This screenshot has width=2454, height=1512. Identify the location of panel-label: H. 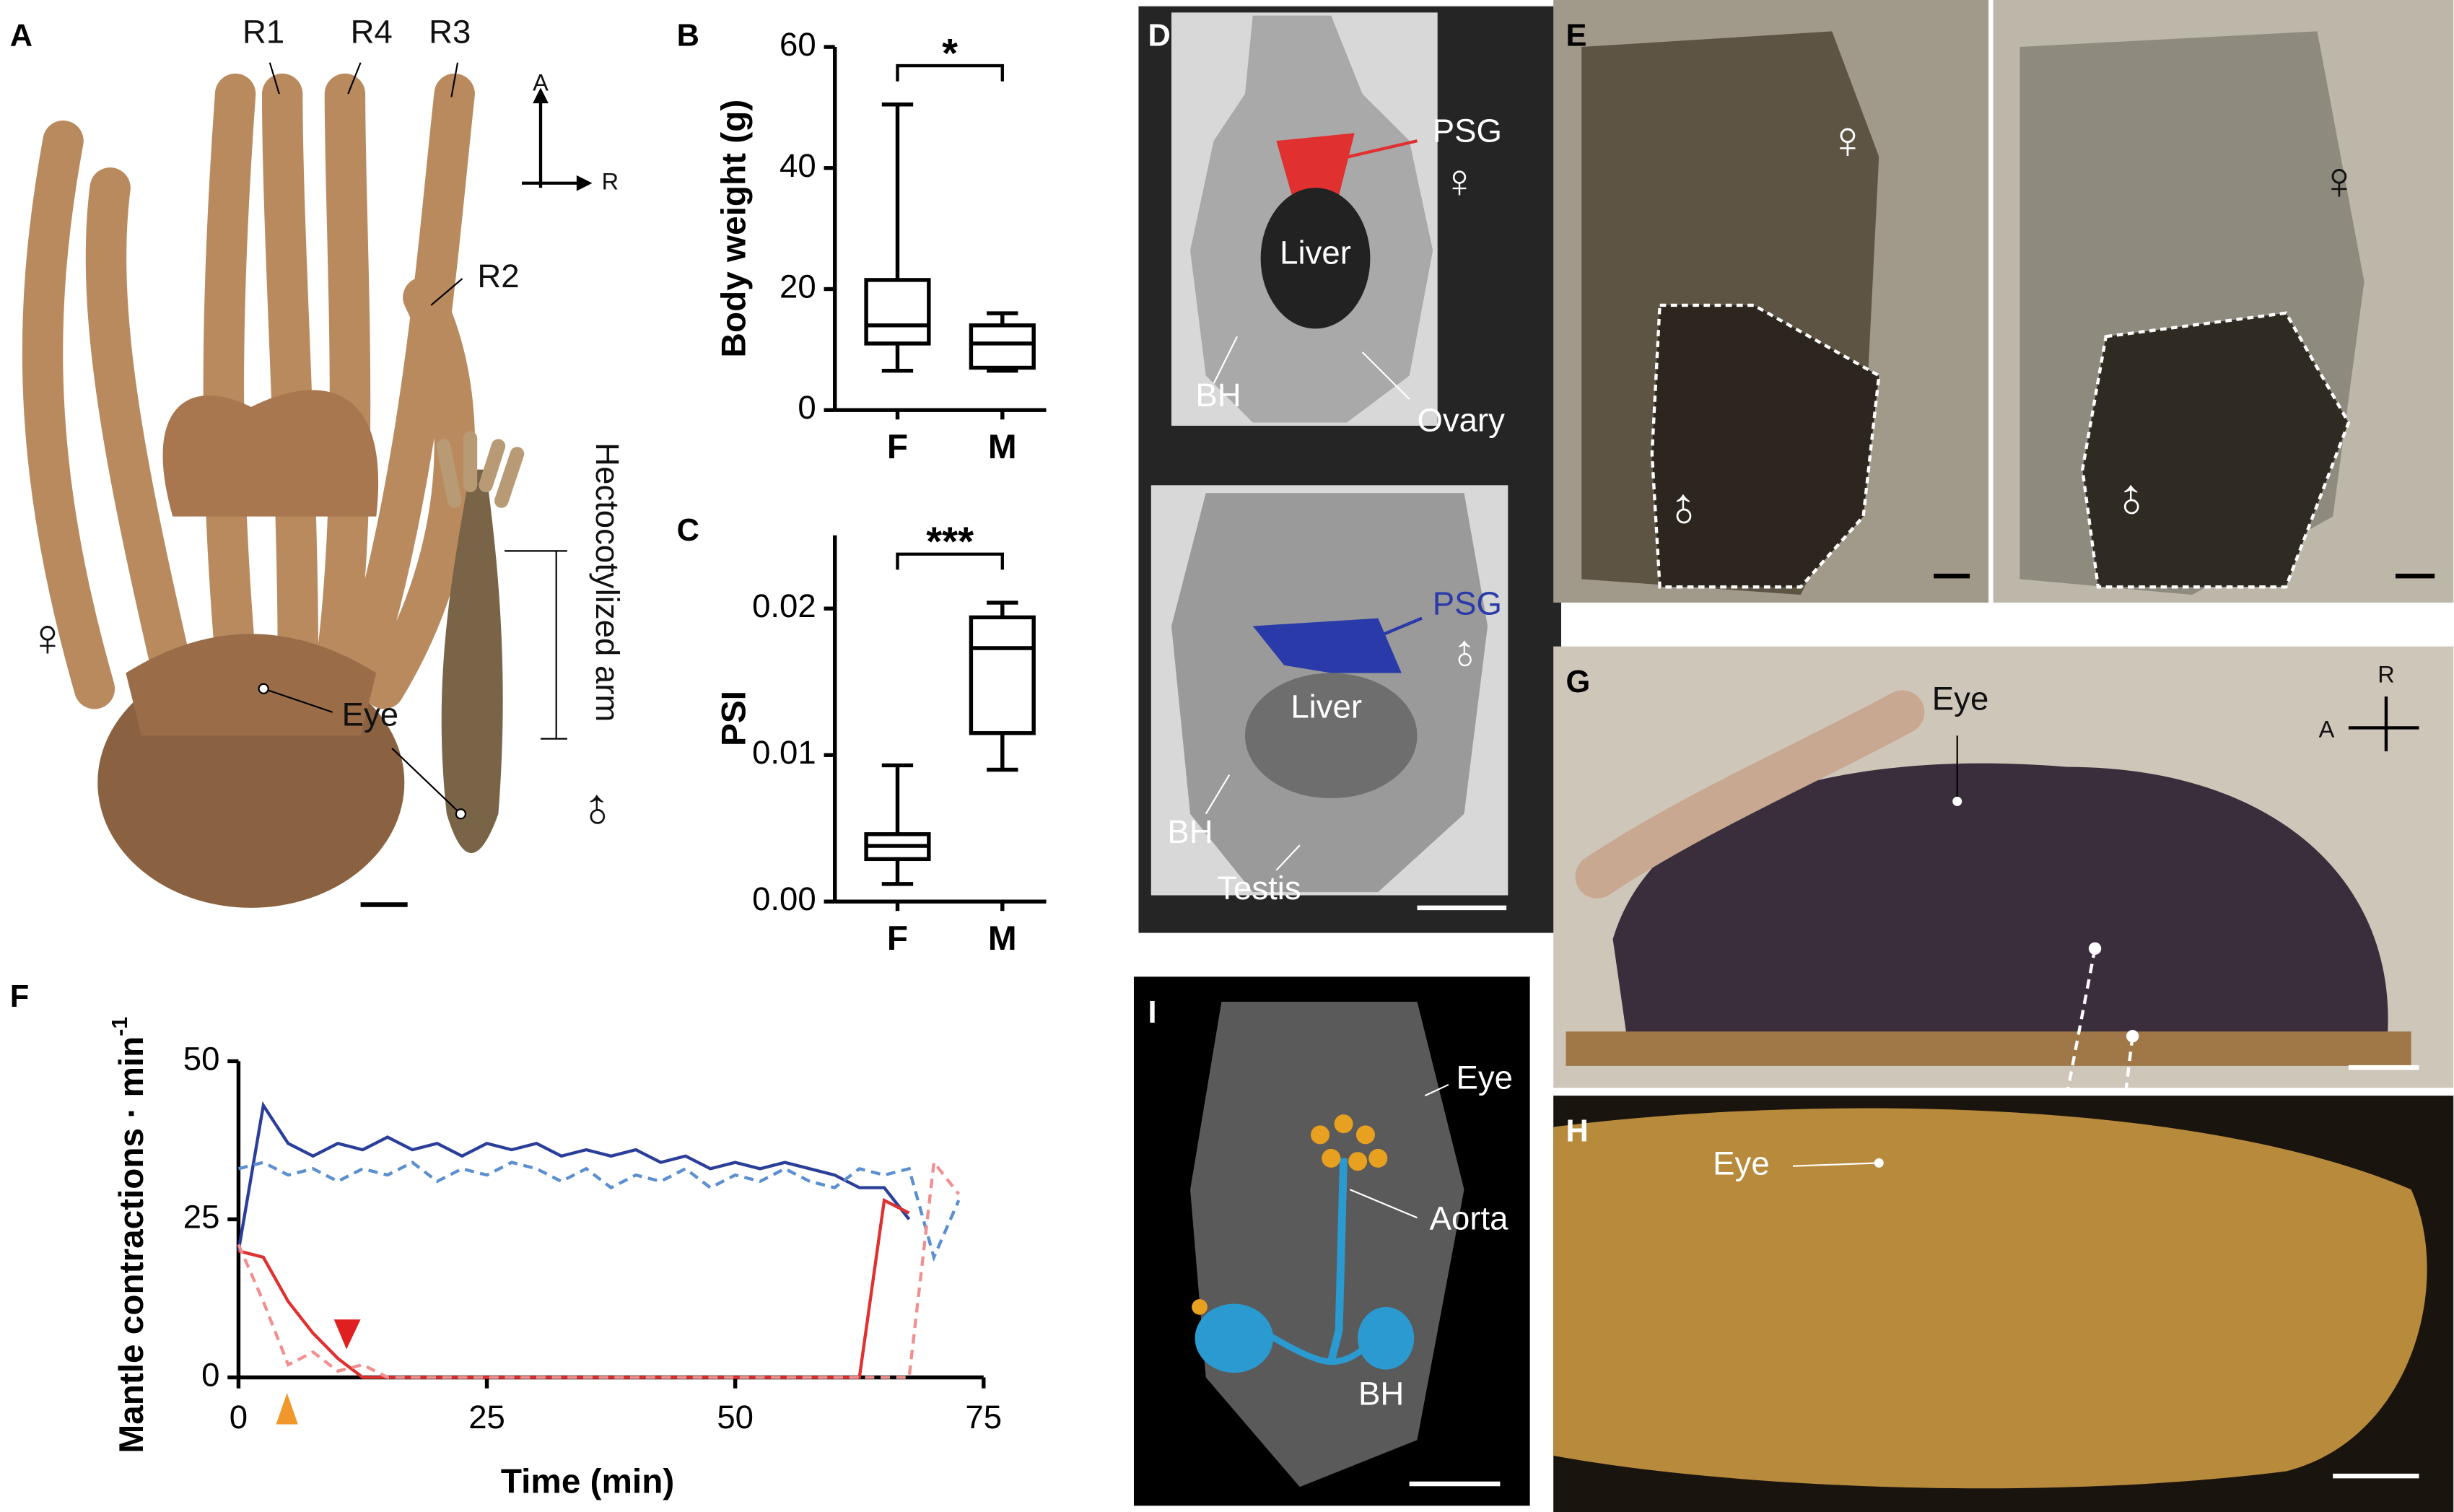
(1577, 1131).